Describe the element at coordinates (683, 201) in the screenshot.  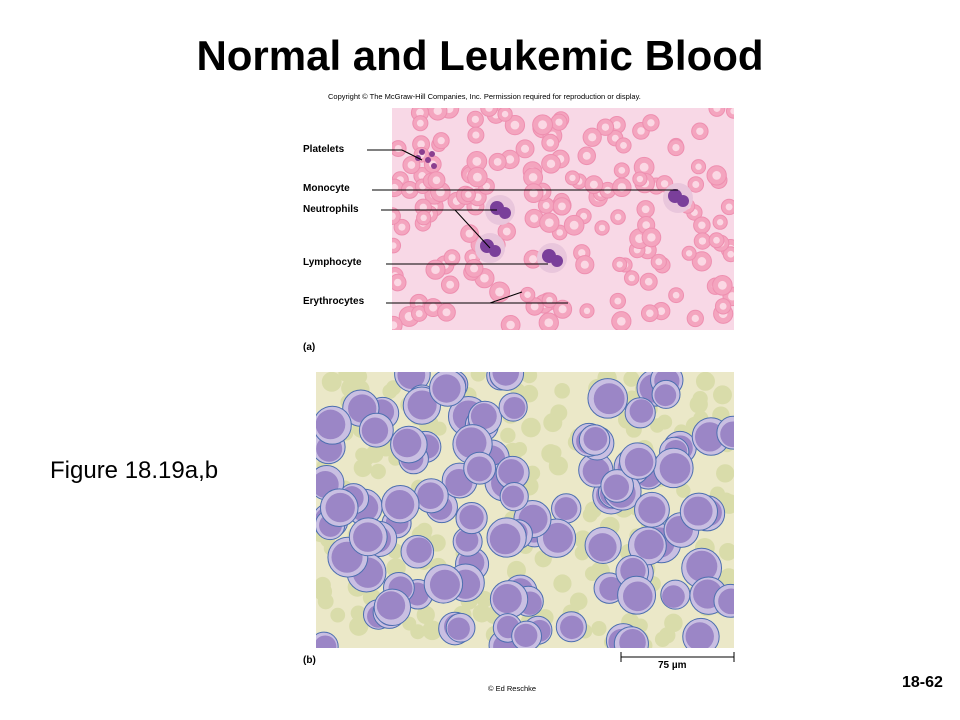
I see `monocyte-nucleus` at that location.